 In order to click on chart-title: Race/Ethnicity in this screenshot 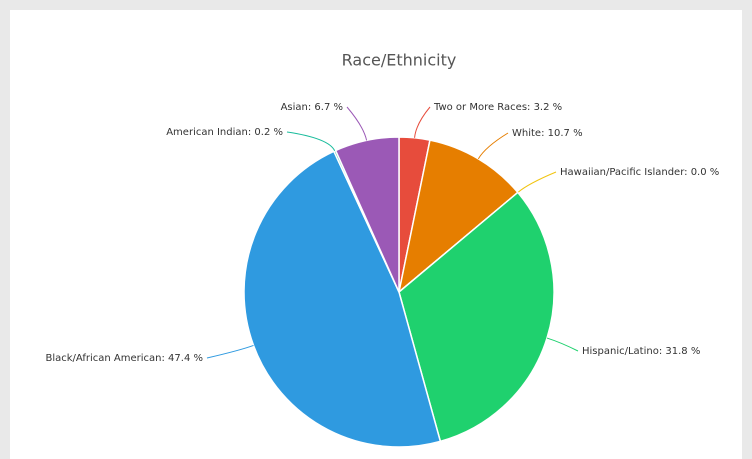, I will do `click(399, 60)`.